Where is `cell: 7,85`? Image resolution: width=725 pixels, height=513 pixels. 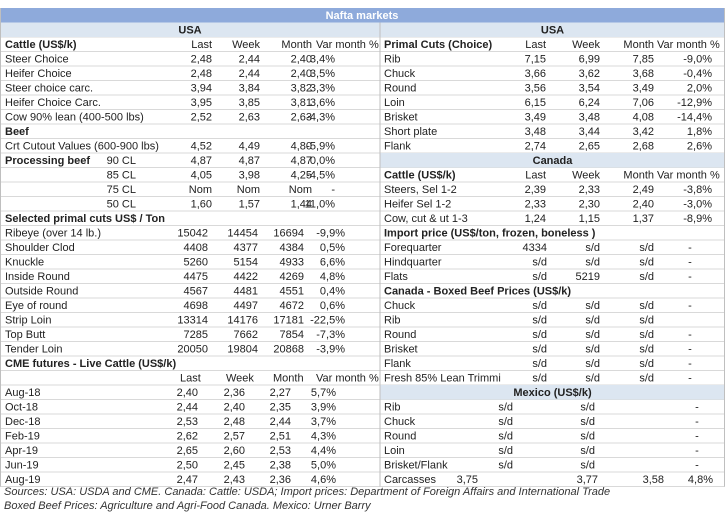 cell: 7,85 is located at coordinates (643, 60).